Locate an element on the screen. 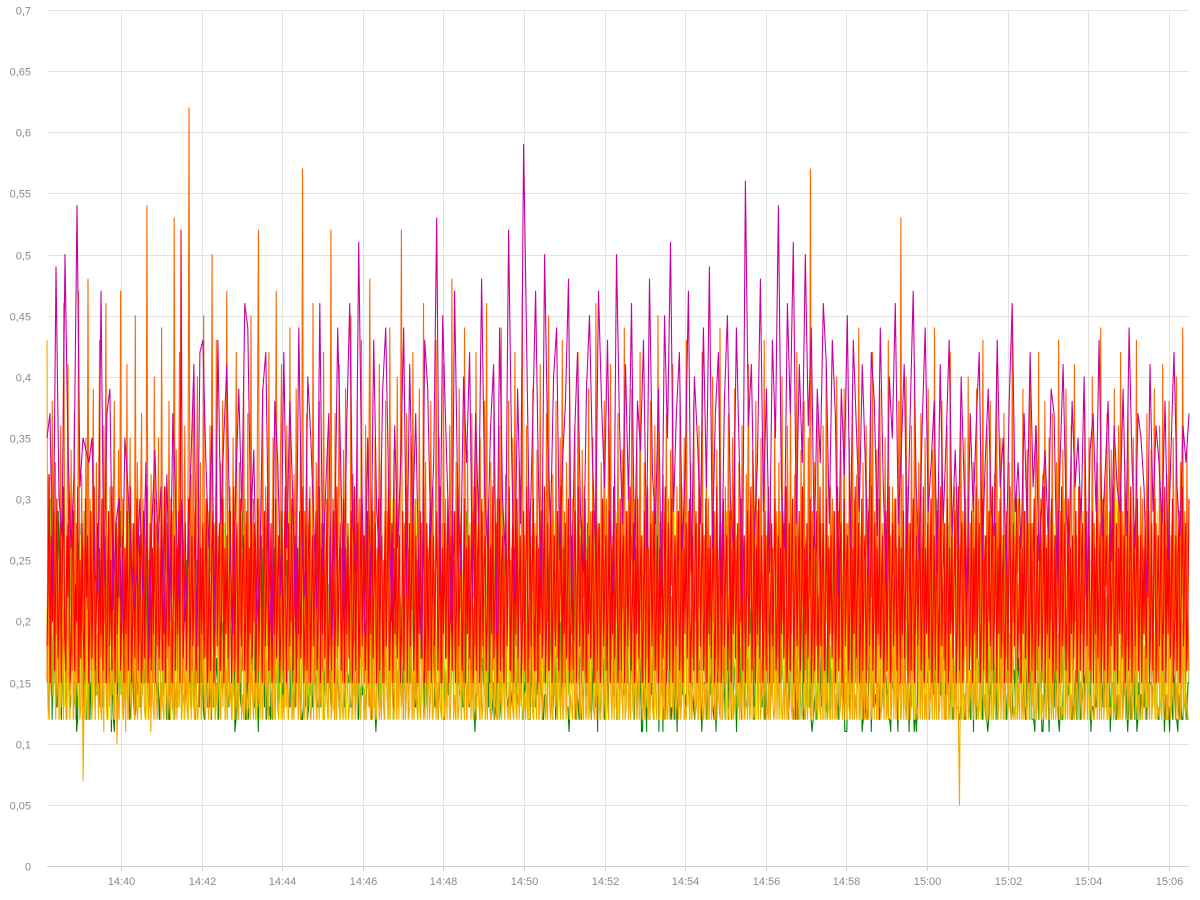 The height and width of the screenshot is (900, 1200). x-tick-label: 14:42 is located at coordinates (203, 882).